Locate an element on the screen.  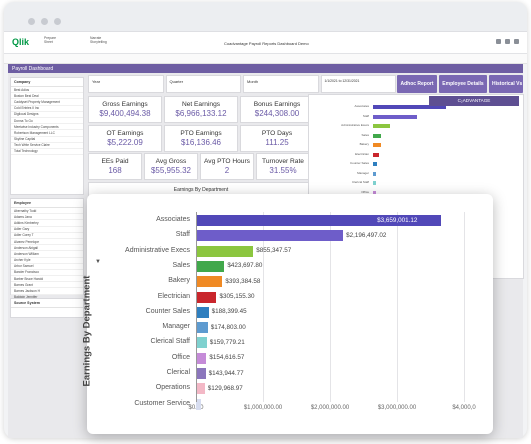
company-item: Cold Entries II Inc is located at coordinates (47, 109).